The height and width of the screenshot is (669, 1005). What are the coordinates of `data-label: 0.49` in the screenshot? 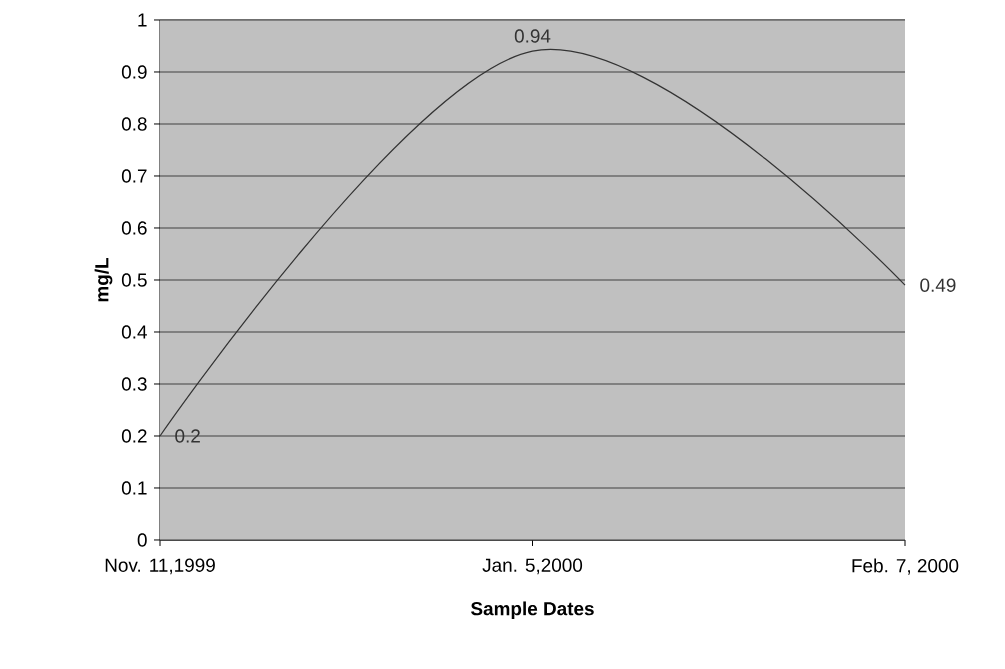 It's located at (938, 285).